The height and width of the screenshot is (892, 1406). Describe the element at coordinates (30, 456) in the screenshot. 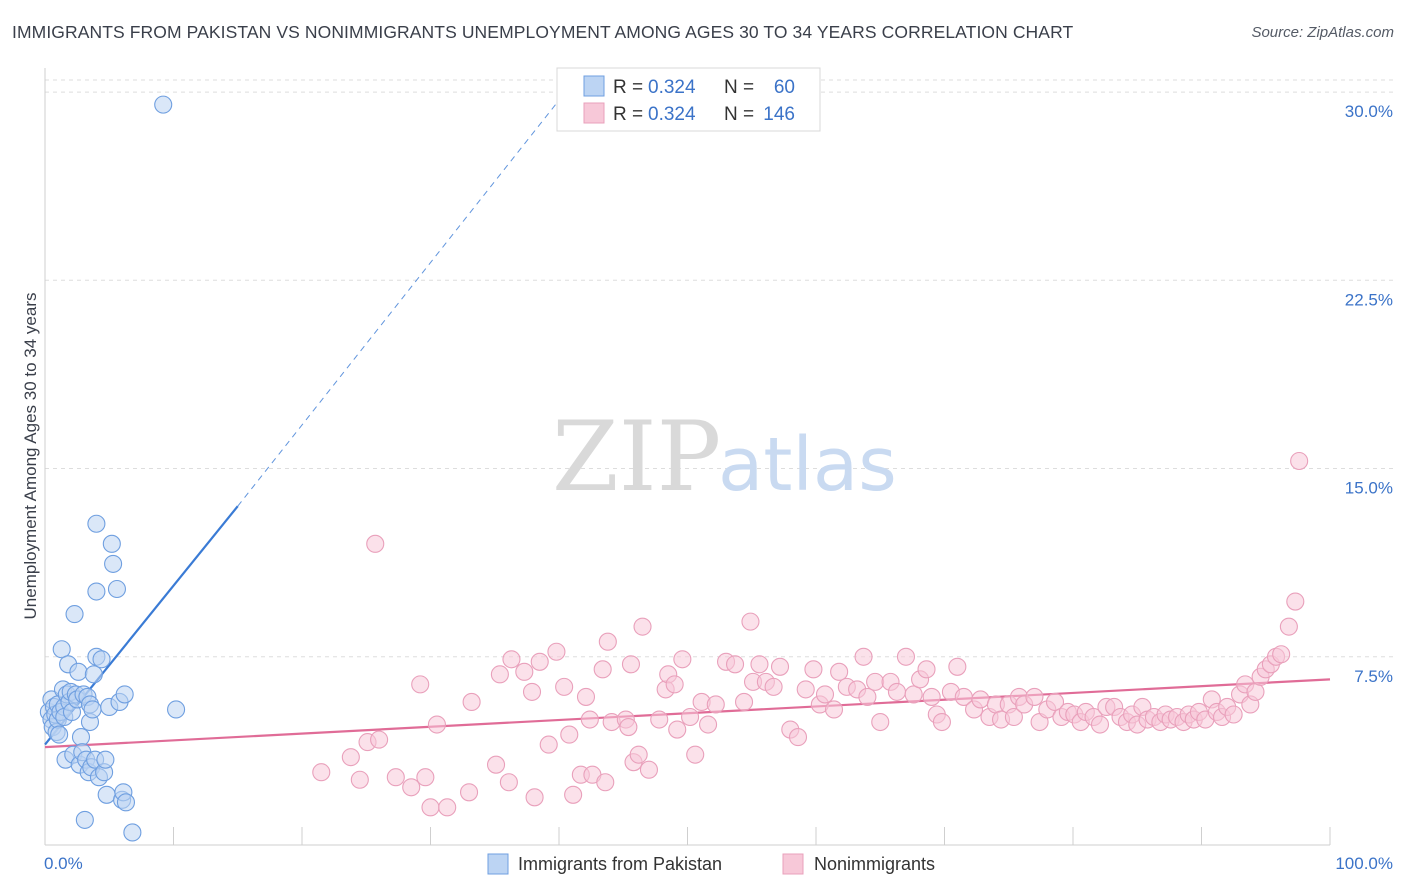

I see `y-axis-title: Unemployment Among Ages 30 to 34 years` at that location.